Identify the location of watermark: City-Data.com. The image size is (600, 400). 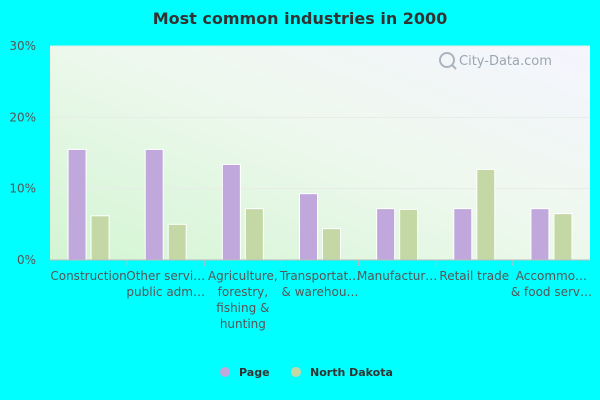
(495, 61).